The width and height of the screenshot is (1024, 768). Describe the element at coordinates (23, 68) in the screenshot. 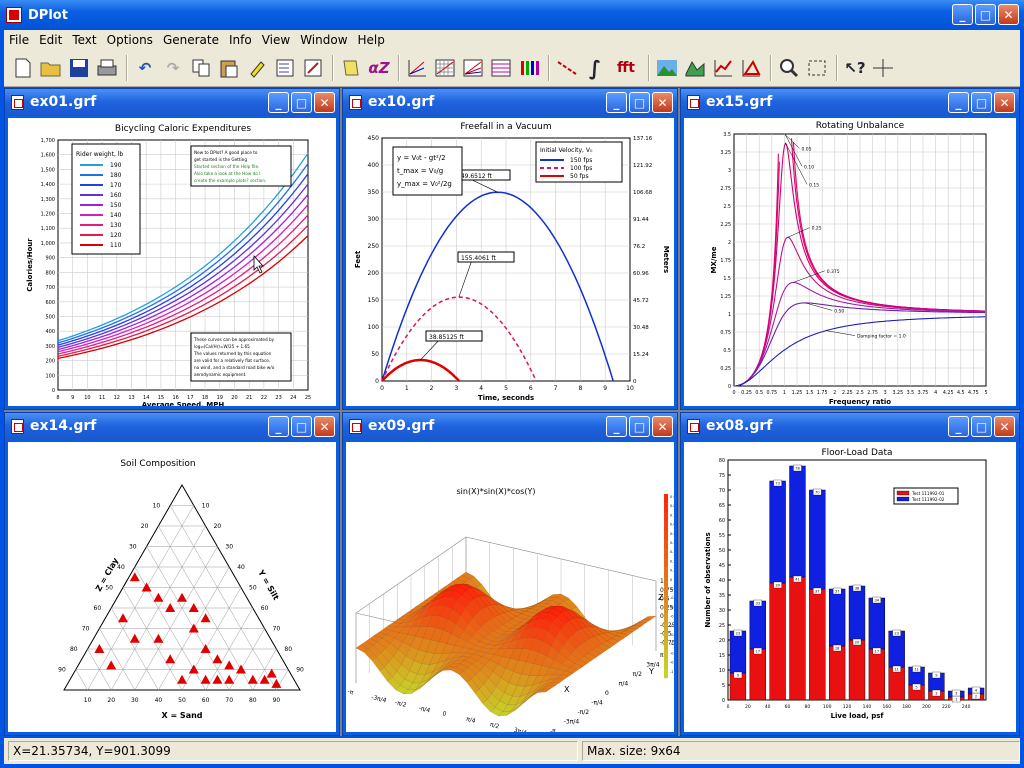

I see `new-icon` at that location.